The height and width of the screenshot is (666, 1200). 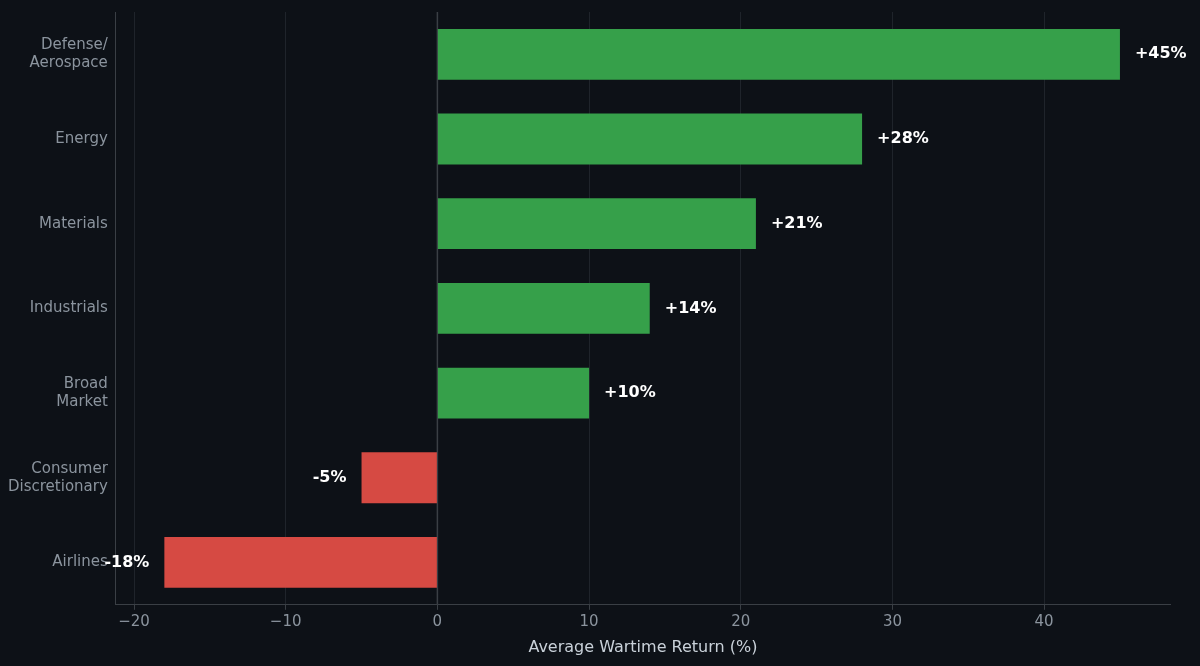 What do you see at coordinates (69, 53) in the screenshot?
I see `y-tick-label: Defense/ Aerospace` at bounding box center [69, 53].